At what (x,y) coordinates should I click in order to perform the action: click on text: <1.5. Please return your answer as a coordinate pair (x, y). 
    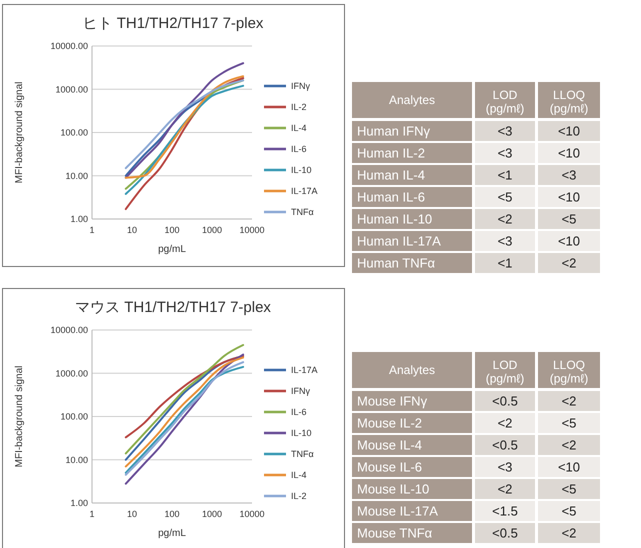
    Looking at the image, I should click on (505, 511).